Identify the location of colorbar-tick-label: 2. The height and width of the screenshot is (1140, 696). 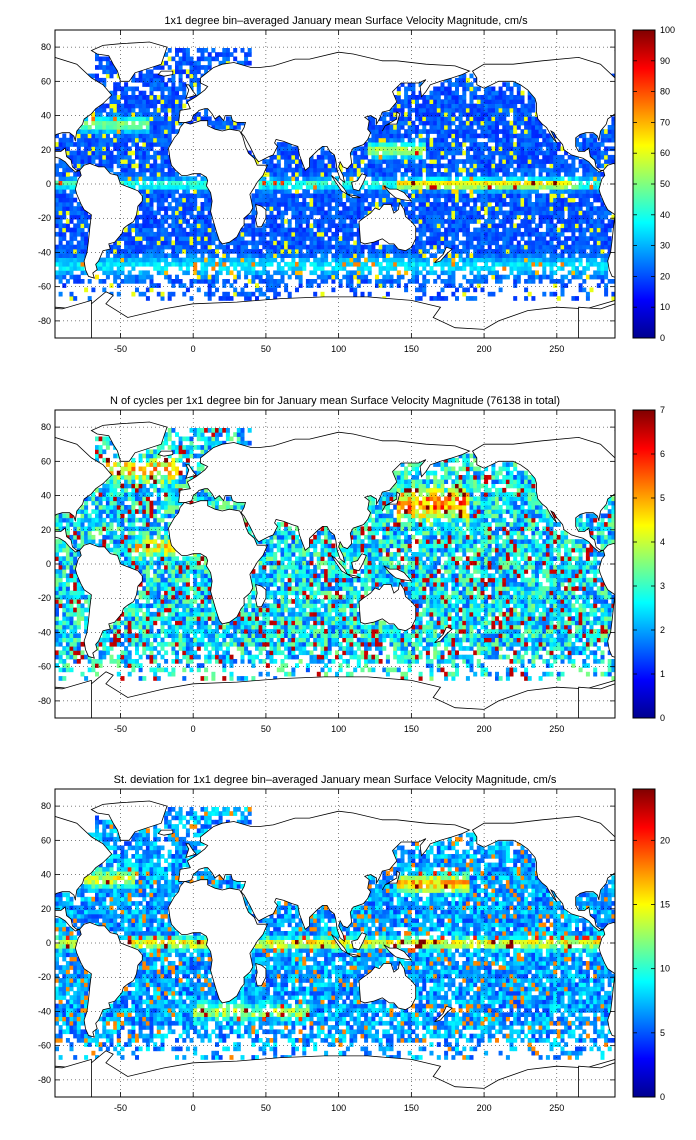
(662, 630).